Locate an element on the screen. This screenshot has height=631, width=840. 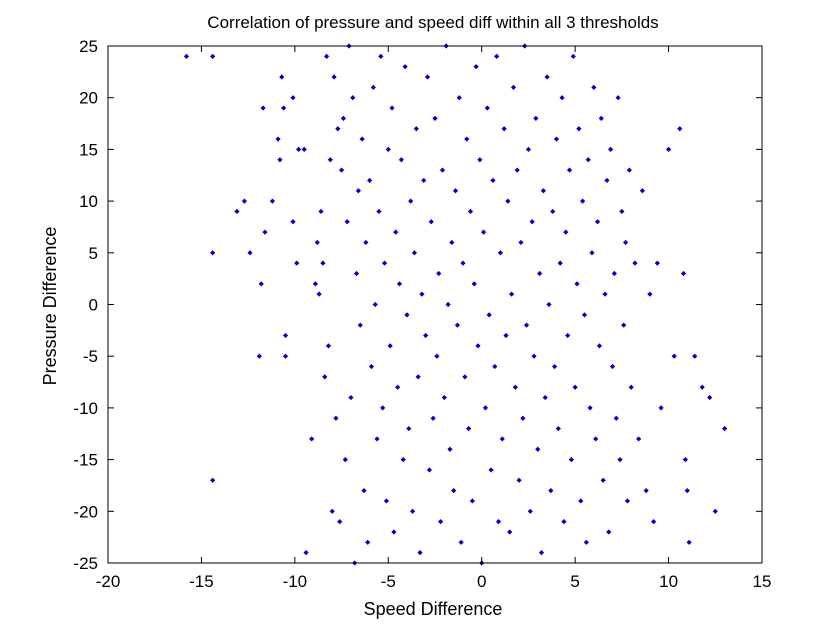
y-tick-label: 0 is located at coordinates (93, 305).